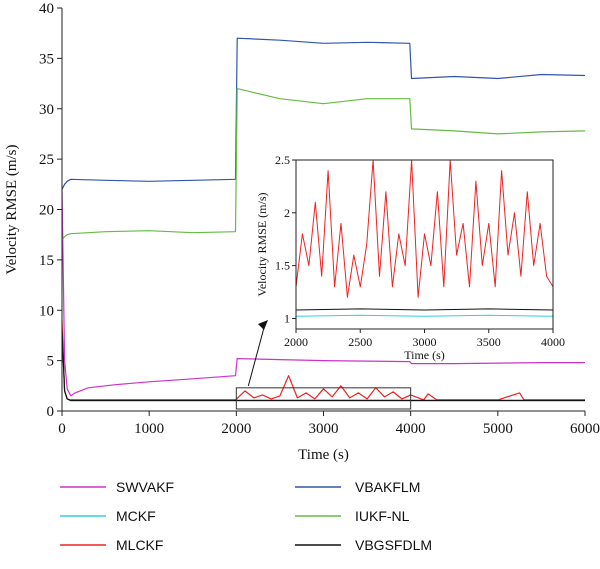  I want to click on legend-label-mlckf: MLCKF, so click(139, 545).